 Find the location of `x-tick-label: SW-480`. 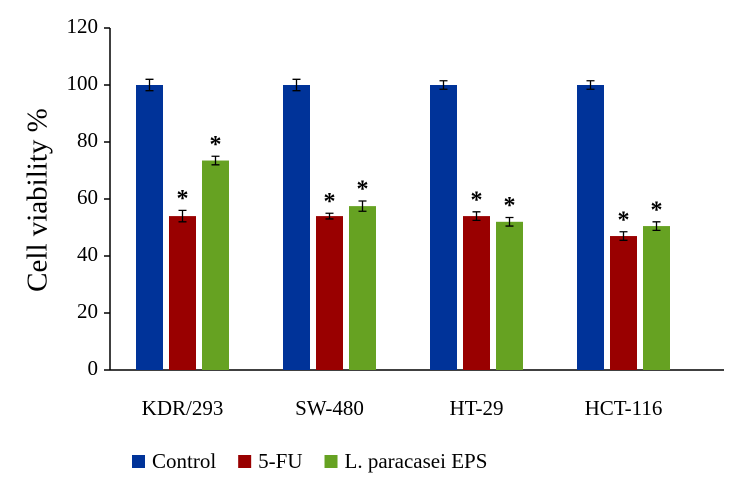

x-tick-label: SW-480 is located at coordinates (329, 408).